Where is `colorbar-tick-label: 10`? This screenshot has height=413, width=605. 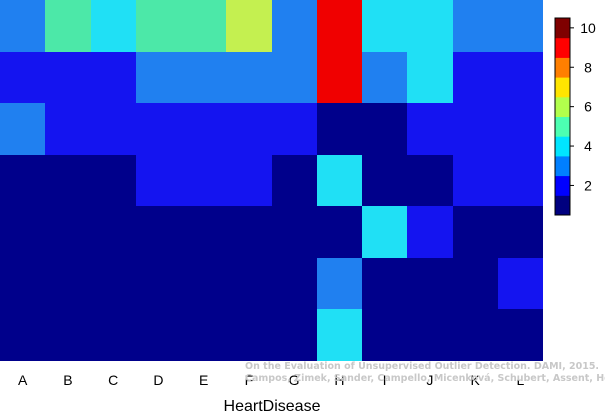
colorbar-tick-label: 10 is located at coordinates (588, 28).